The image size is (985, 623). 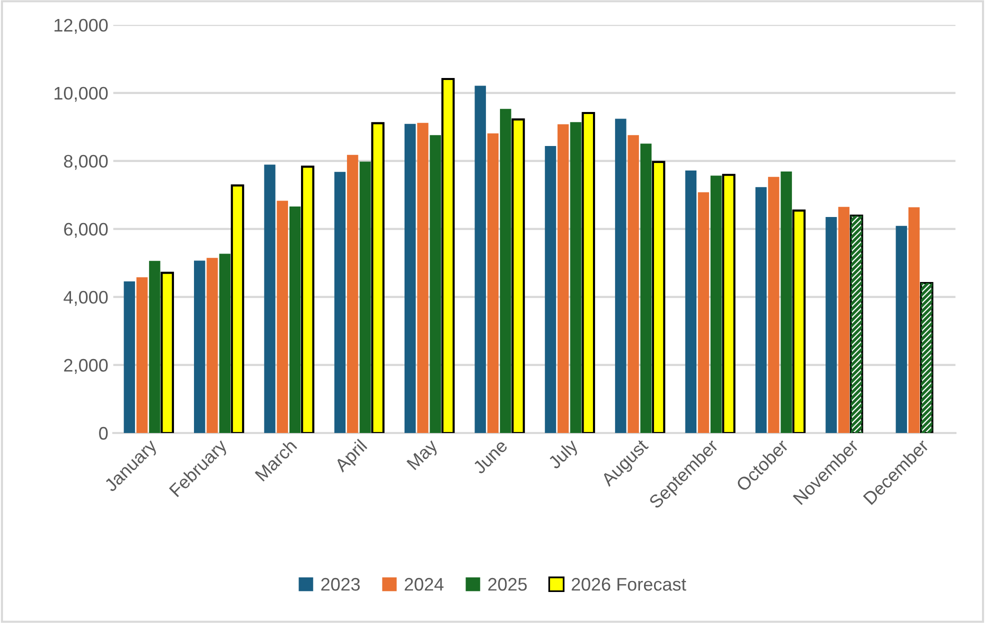 I want to click on y-tick-label: 2,000, so click(x=86, y=366).